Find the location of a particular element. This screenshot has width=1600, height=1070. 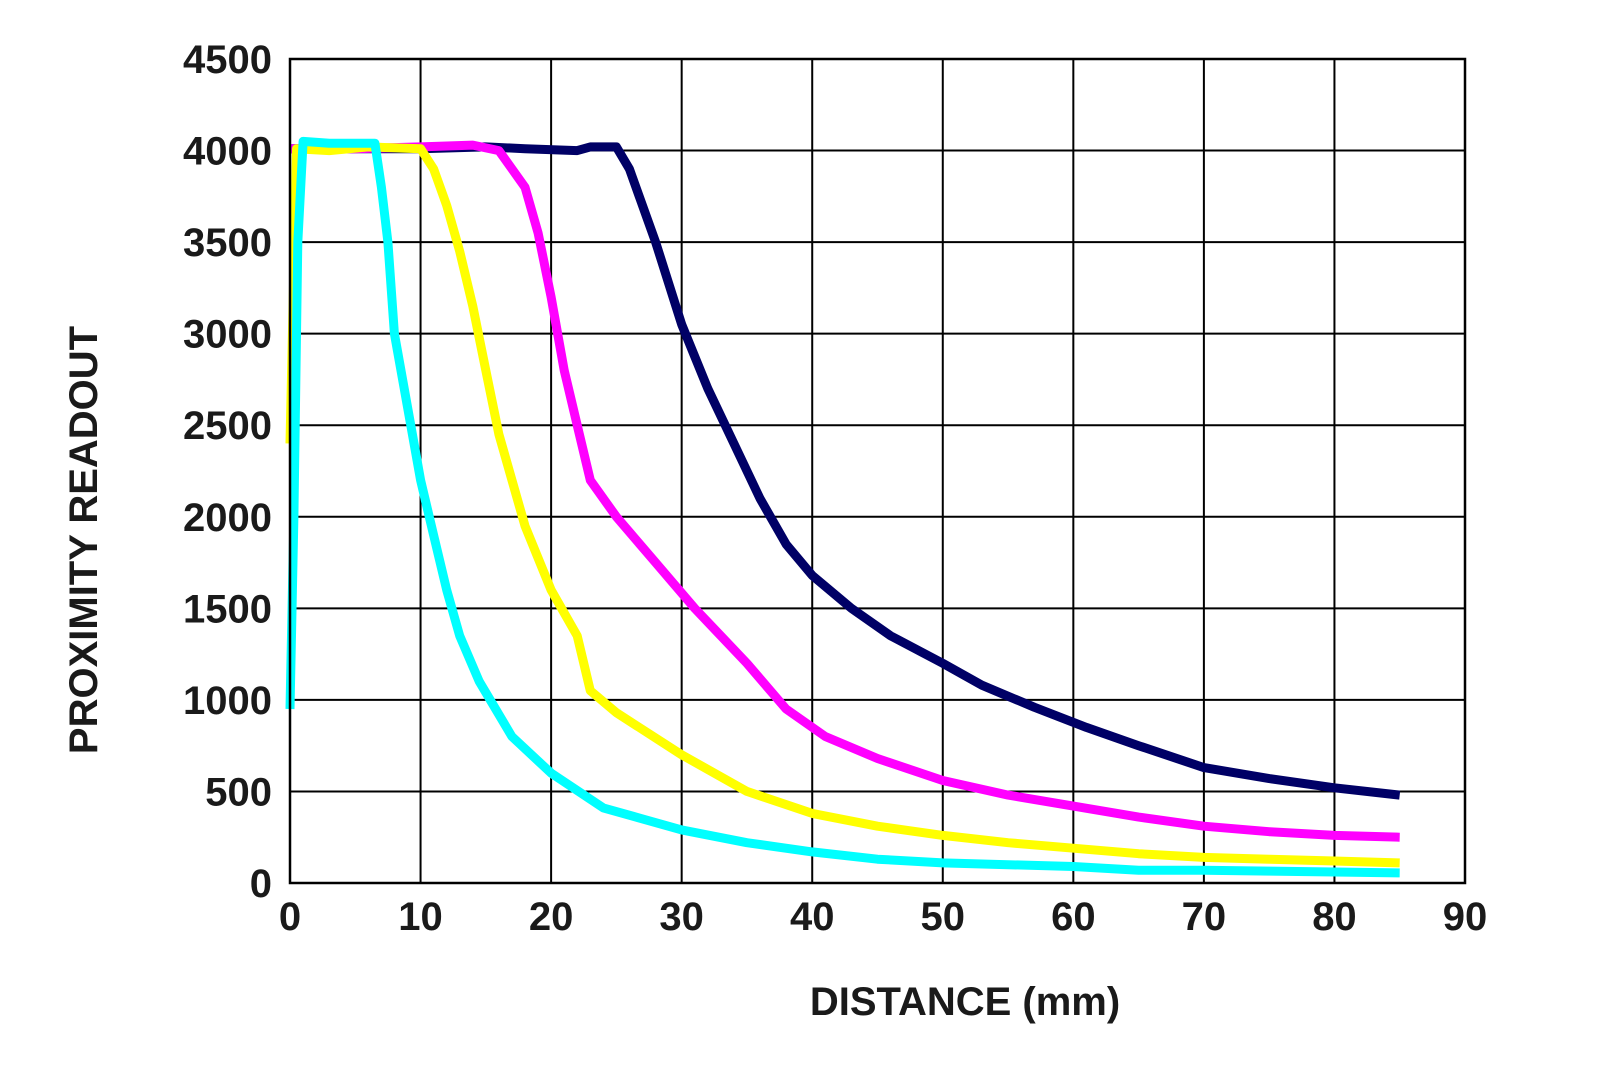

x-tick-labels: 0 10 20 30 40 50 60 70 80 90 is located at coordinates (883, 917).